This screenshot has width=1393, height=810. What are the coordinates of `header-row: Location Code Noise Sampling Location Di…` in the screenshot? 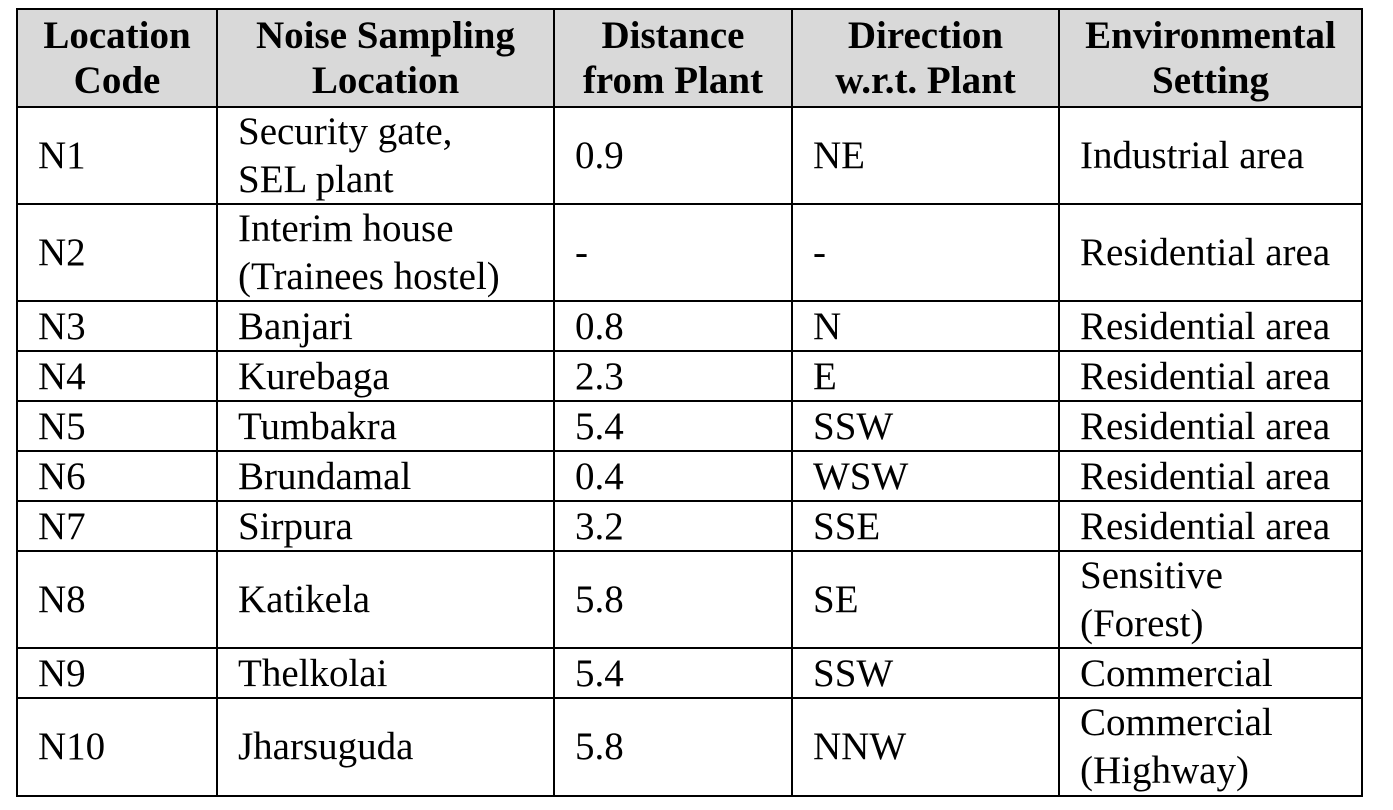 It's located at (689, 58).